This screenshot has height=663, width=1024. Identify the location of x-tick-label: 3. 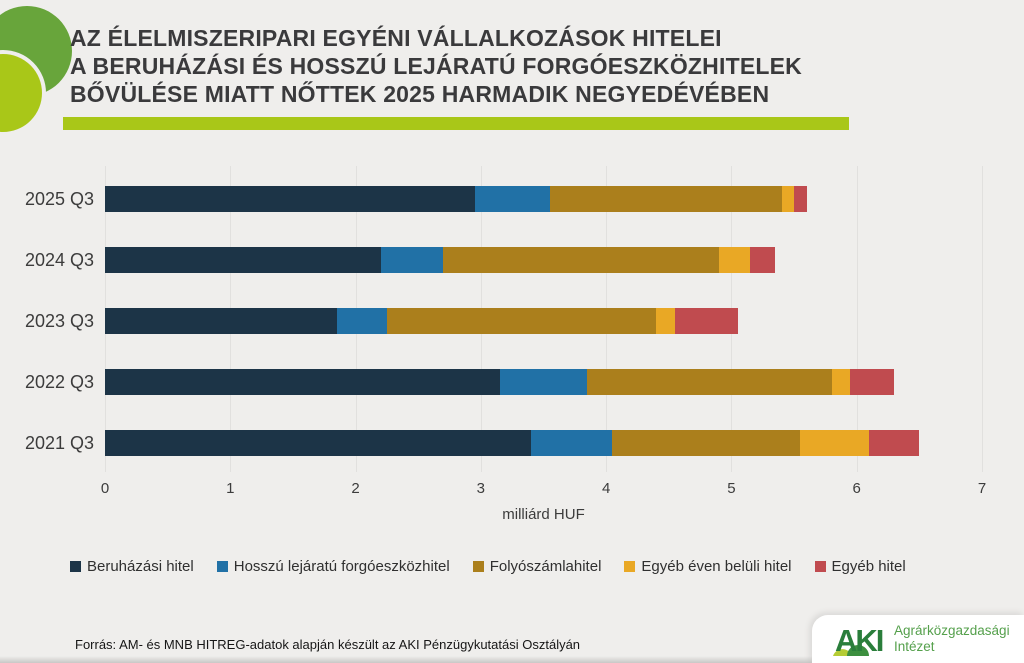
(481, 488).